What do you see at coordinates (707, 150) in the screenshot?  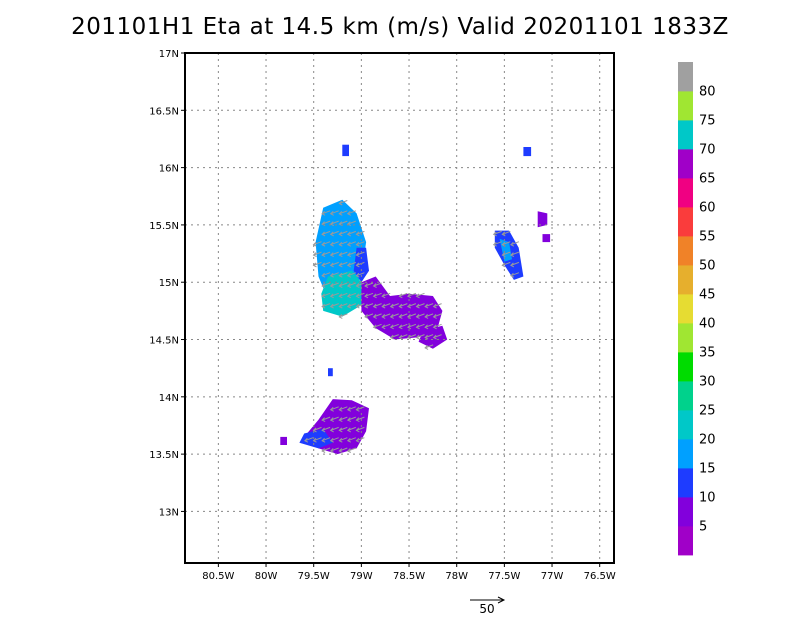 I see `colorbar-label: 70` at bounding box center [707, 150].